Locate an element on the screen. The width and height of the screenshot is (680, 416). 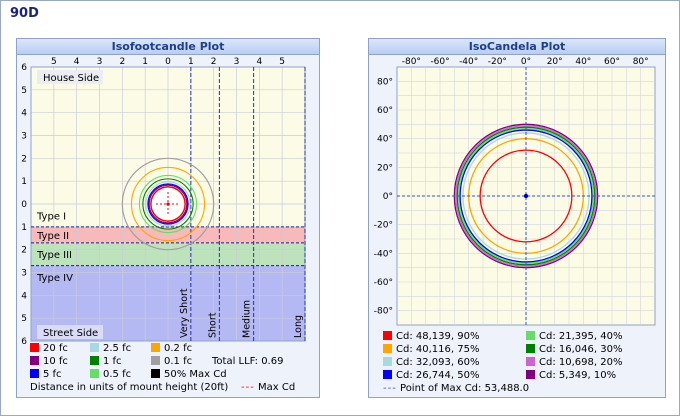
total-llf: Total LLF: 0.69 is located at coordinates (248, 361).